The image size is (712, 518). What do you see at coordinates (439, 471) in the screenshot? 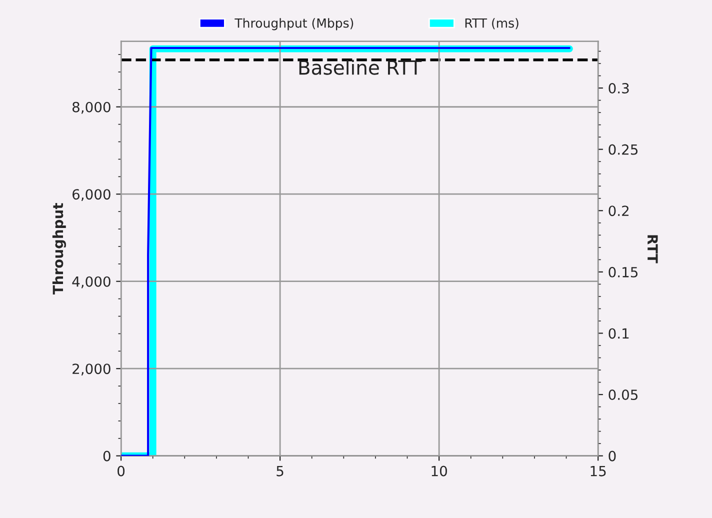
I see `x-tick-label: 10` at bounding box center [439, 471].